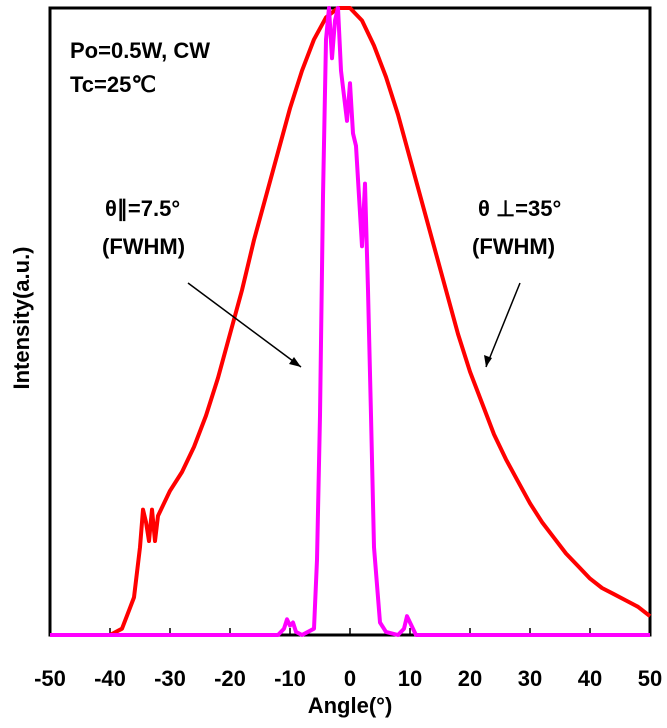 This screenshot has height=728, width=667. I want to click on x-tick-label: -20, so click(230, 678).